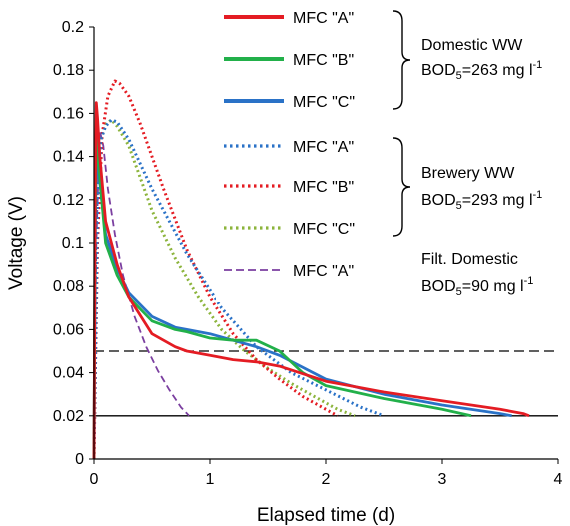  I want to click on legend-label-2: MFC "B", so click(323, 60).